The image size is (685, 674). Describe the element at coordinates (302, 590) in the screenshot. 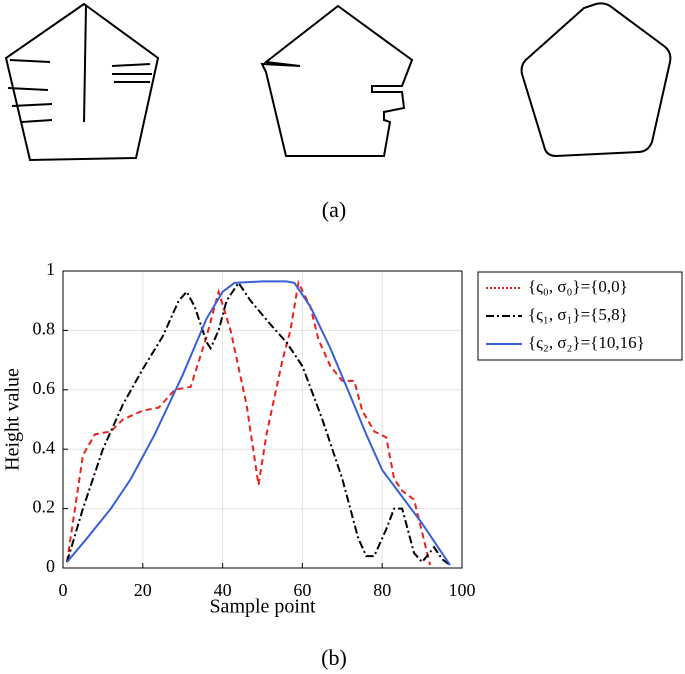

I see `x-tick-label: 60` at that location.